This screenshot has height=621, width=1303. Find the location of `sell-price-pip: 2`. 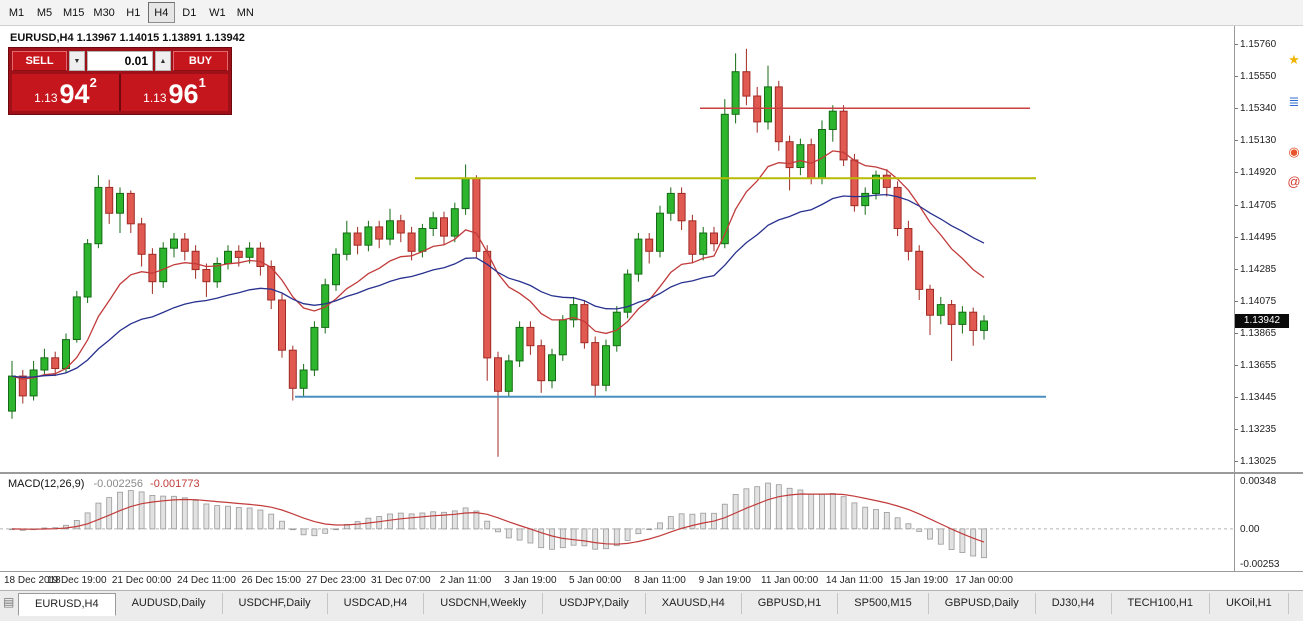

sell-price-pip: 2 is located at coordinates (93, 82).